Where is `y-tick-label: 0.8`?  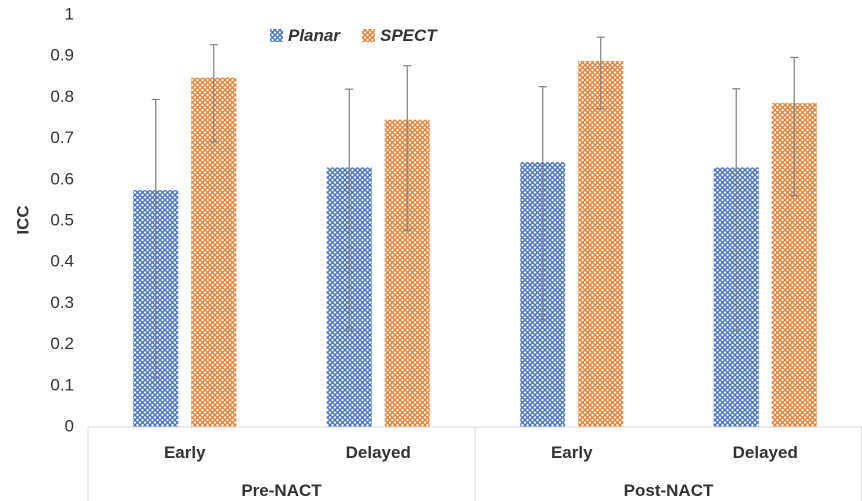
y-tick-label: 0.8 is located at coordinates (62, 96).